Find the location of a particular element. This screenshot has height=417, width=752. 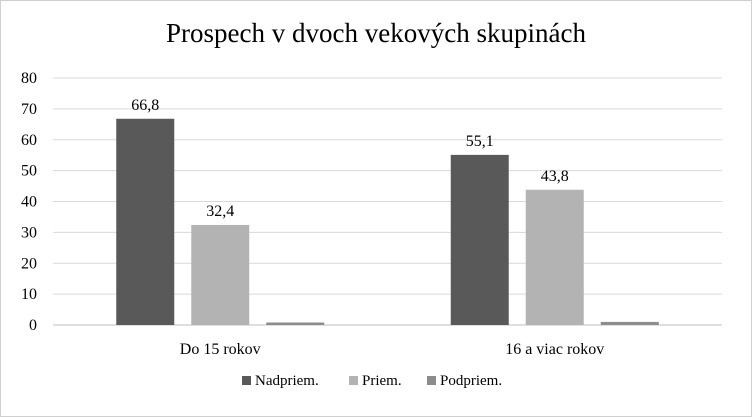

legend-label: Podpriem. is located at coordinates (471, 381).